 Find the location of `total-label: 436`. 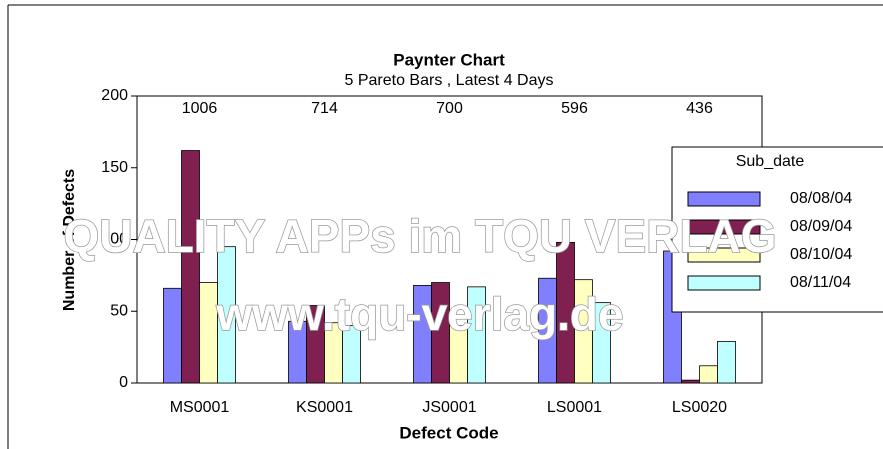

total-label: 436 is located at coordinates (699, 108).